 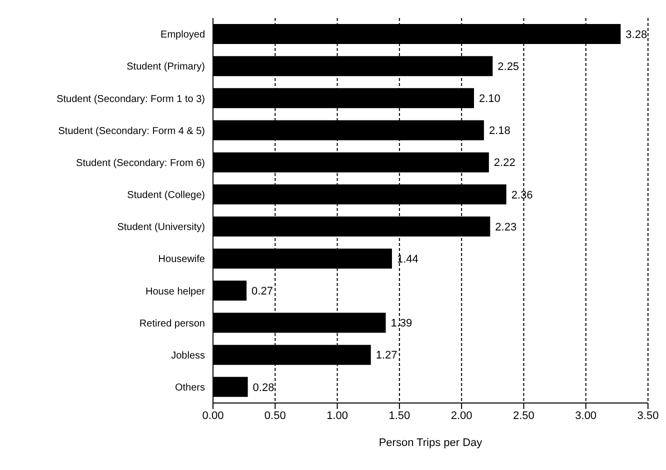 What do you see at coordinates (182, 260) in the screenshot?
I see `y-tick-label: Housewife` at bounding box center [182, 260].